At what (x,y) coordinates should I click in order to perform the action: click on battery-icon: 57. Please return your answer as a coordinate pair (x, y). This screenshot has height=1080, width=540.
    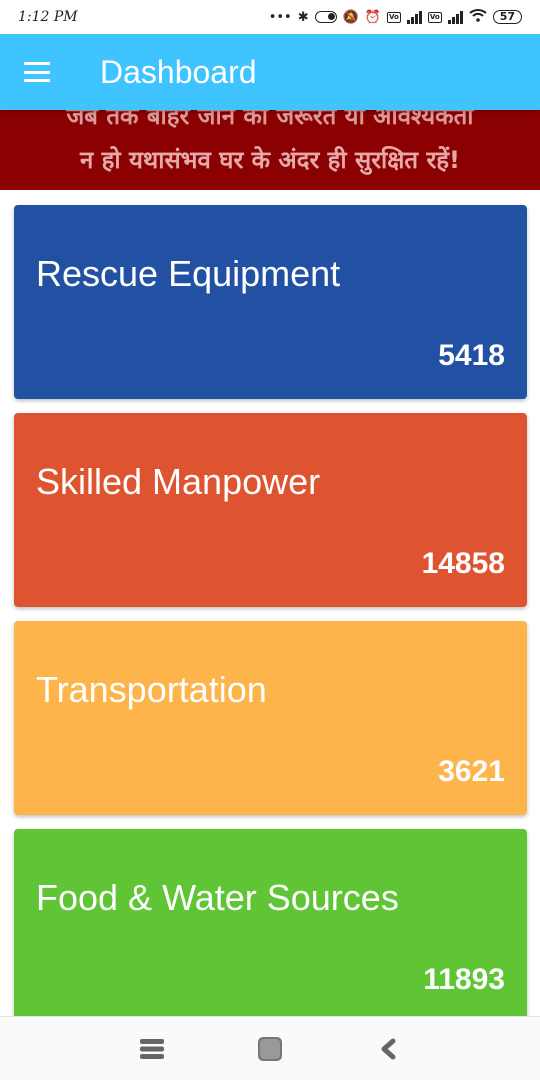
    Looking at the image, I should click on (507, 17).